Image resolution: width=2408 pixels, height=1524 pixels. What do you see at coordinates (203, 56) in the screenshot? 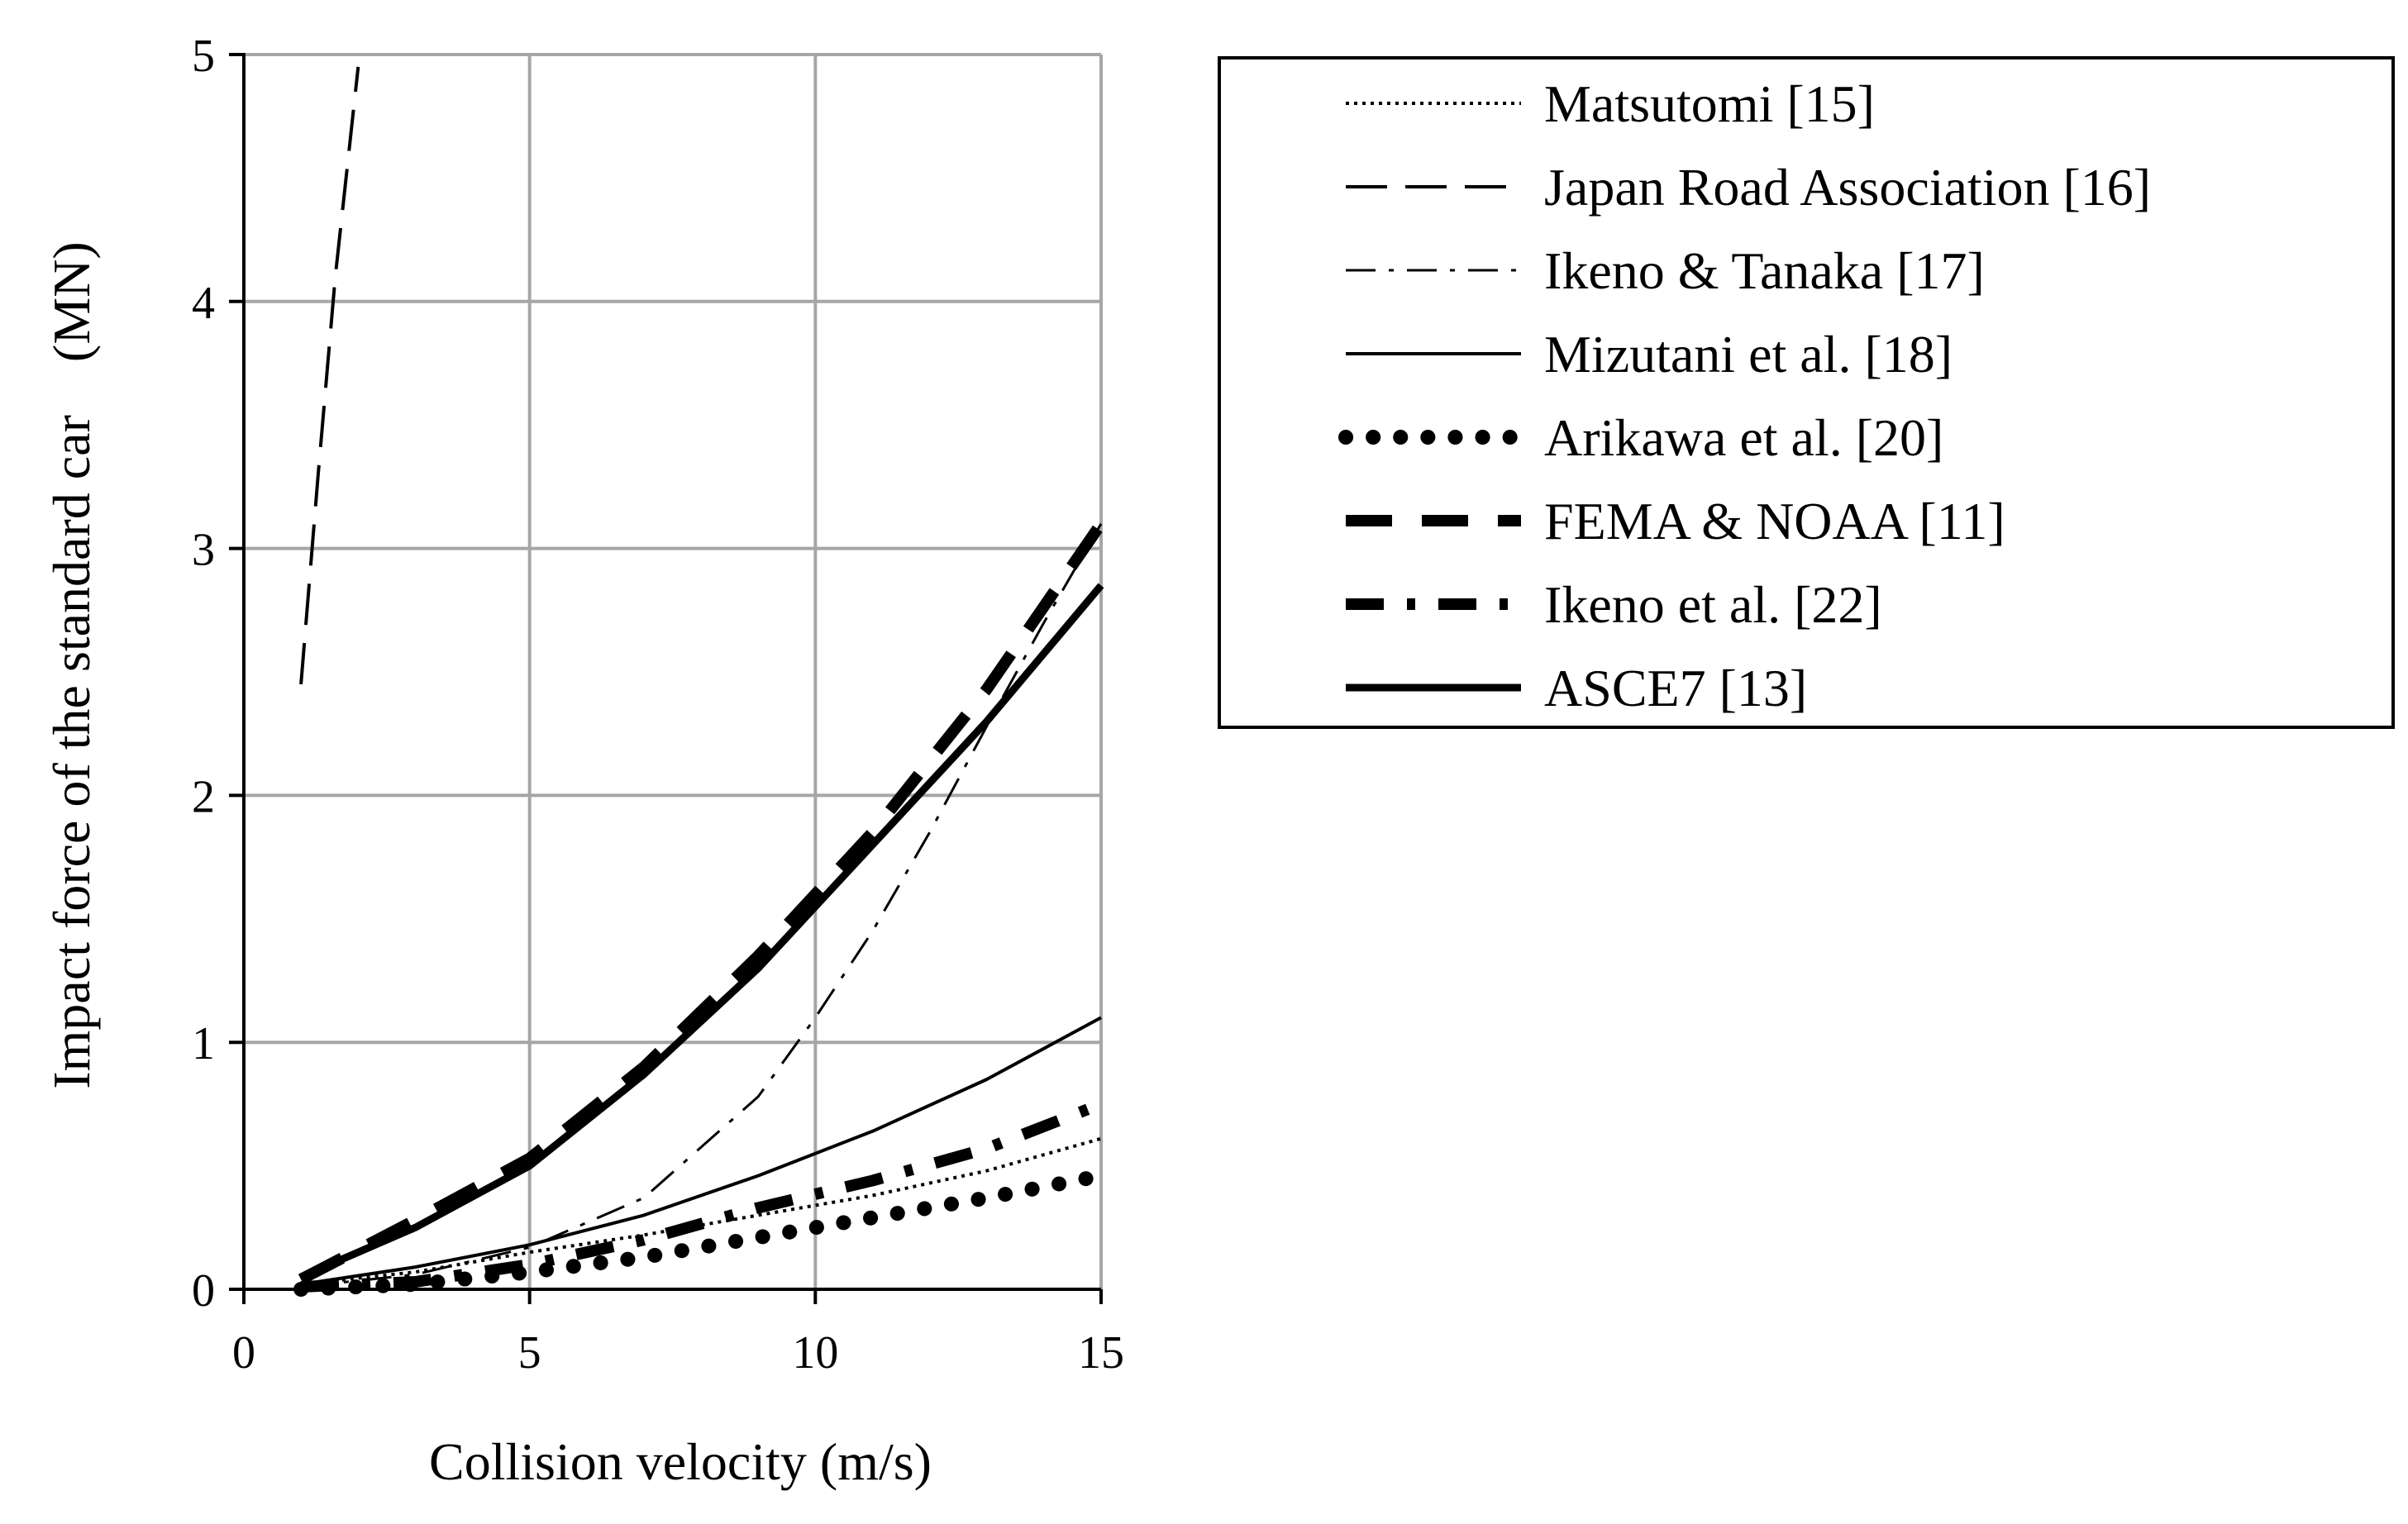
I see `y-tick-label: 5` at bounding box center [203, 56].